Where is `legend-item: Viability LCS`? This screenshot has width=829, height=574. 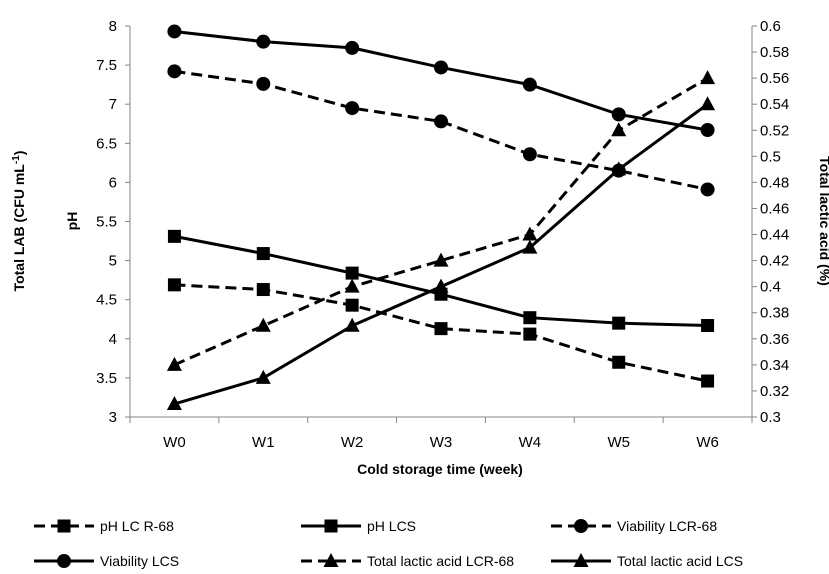 legend-item: Viability LCS is located at coordinates (106, 561).